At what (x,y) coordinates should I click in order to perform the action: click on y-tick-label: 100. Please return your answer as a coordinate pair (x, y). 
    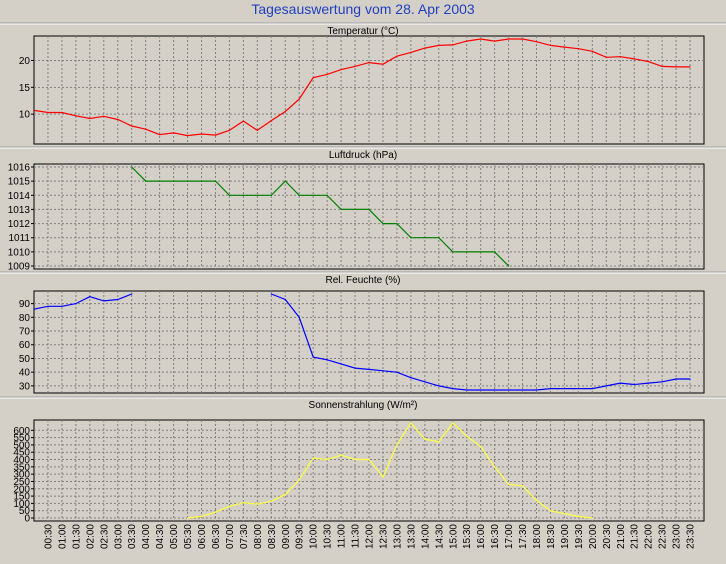
    Looking at the image, I should click on (21, 504).